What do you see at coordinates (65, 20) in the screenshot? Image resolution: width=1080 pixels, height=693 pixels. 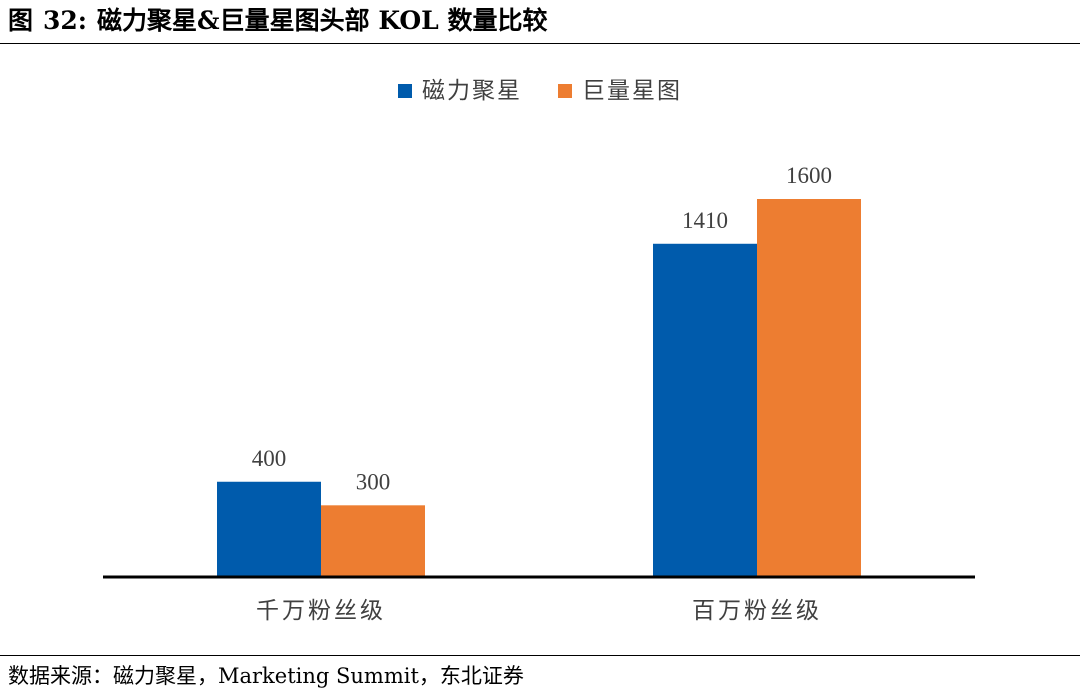 I see `figure-number: 32:` at bounding box center [65, 20].